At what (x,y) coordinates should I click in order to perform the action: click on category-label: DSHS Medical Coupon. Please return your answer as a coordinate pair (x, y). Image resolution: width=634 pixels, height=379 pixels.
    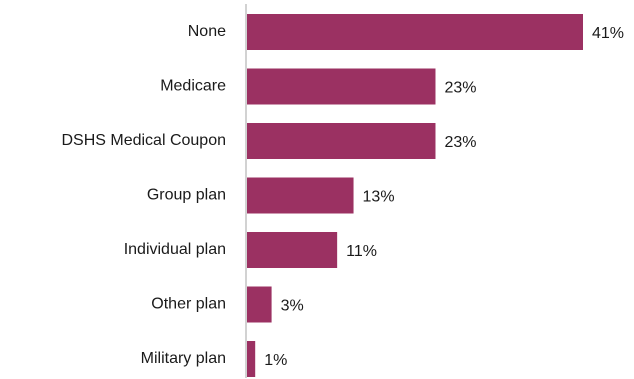
    Looking at the image, I should click on (143, 140).